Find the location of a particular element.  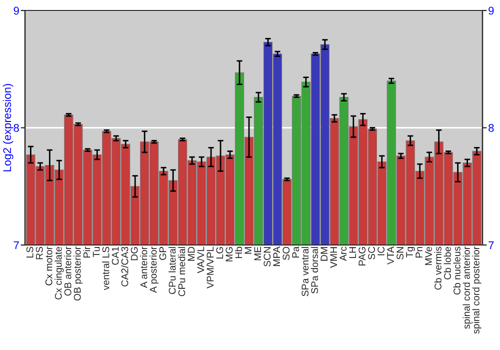

x-tick-label: SN is located at coordinates (400, 253).